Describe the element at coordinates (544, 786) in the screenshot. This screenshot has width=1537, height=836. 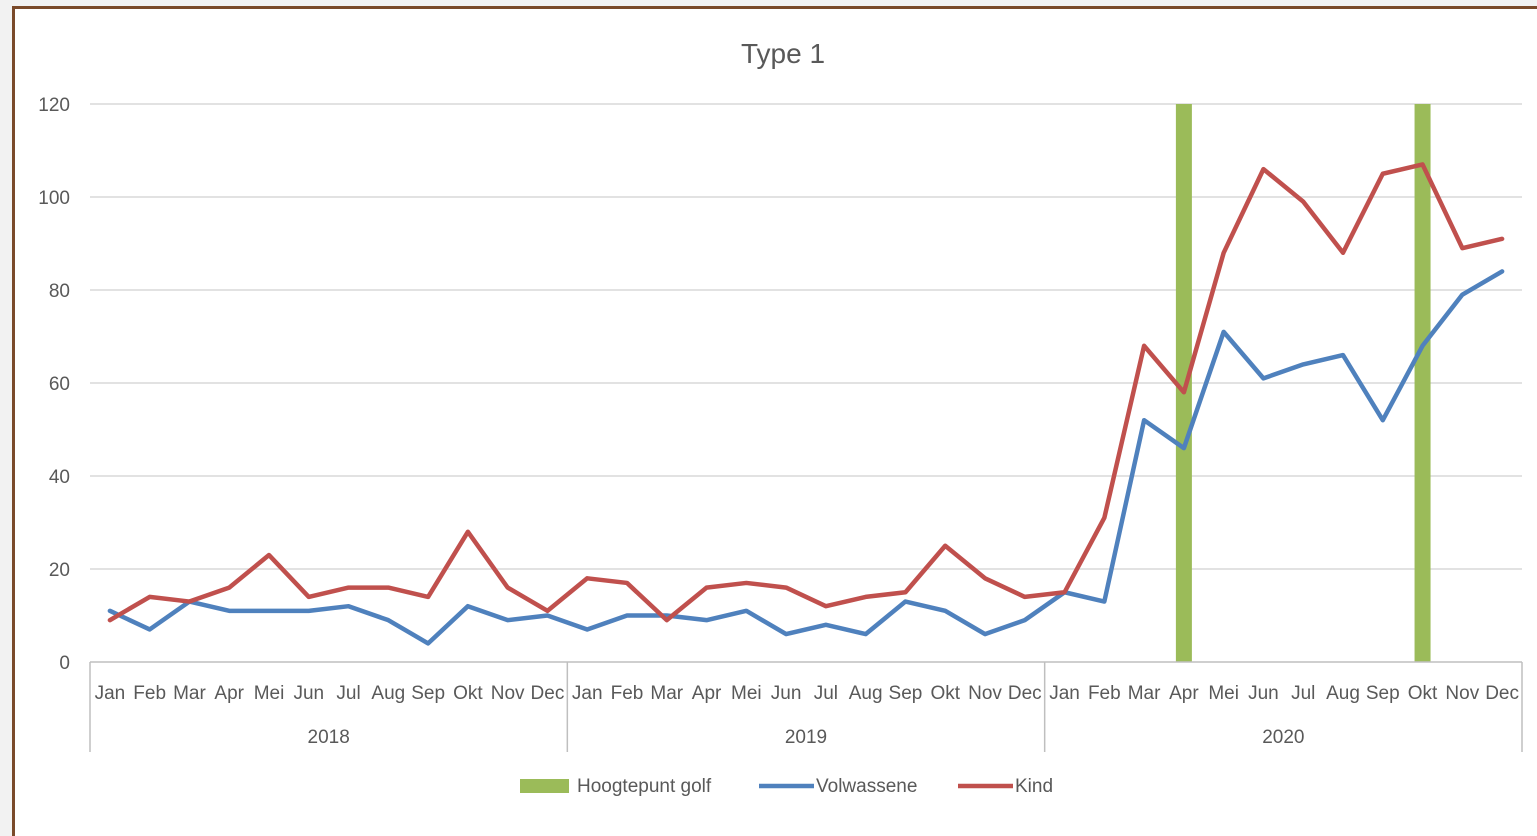
I see `legend-swatch` at that location.